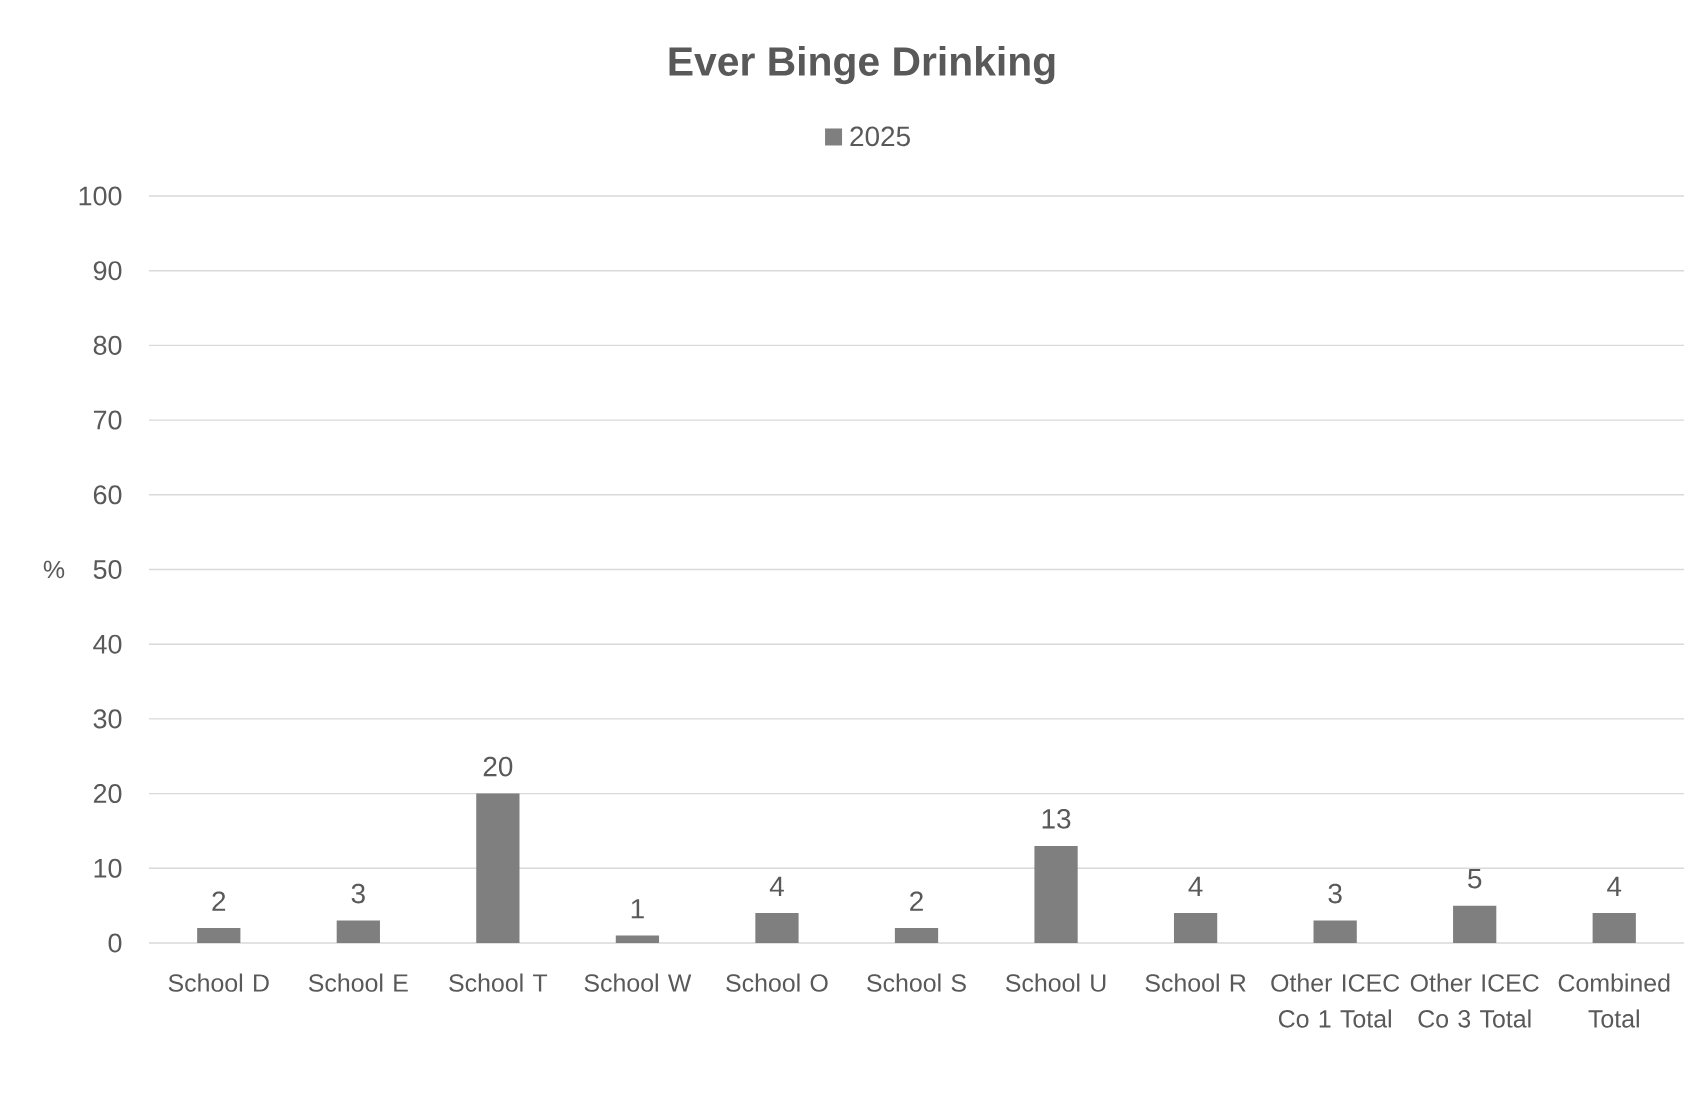 The image size is (1697, 1108). Describe the element at coordinates (100, 196) in the screenshot. I see `y-tick-label: 100` at that location.